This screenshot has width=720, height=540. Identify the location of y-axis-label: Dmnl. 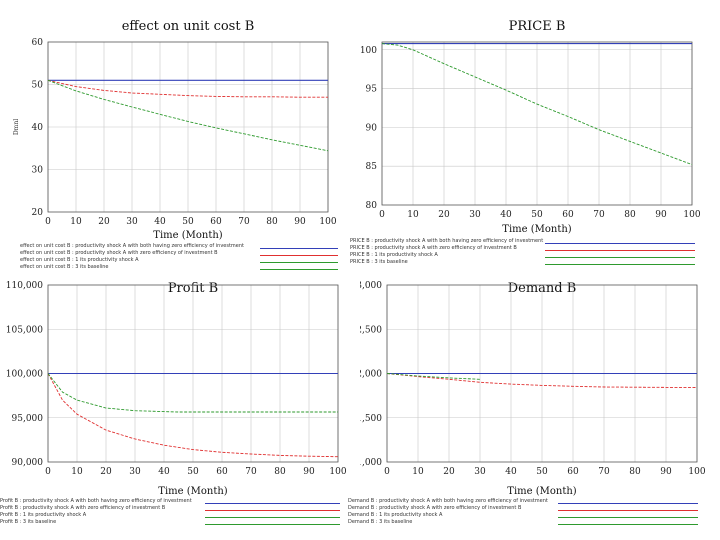
(16, 127).